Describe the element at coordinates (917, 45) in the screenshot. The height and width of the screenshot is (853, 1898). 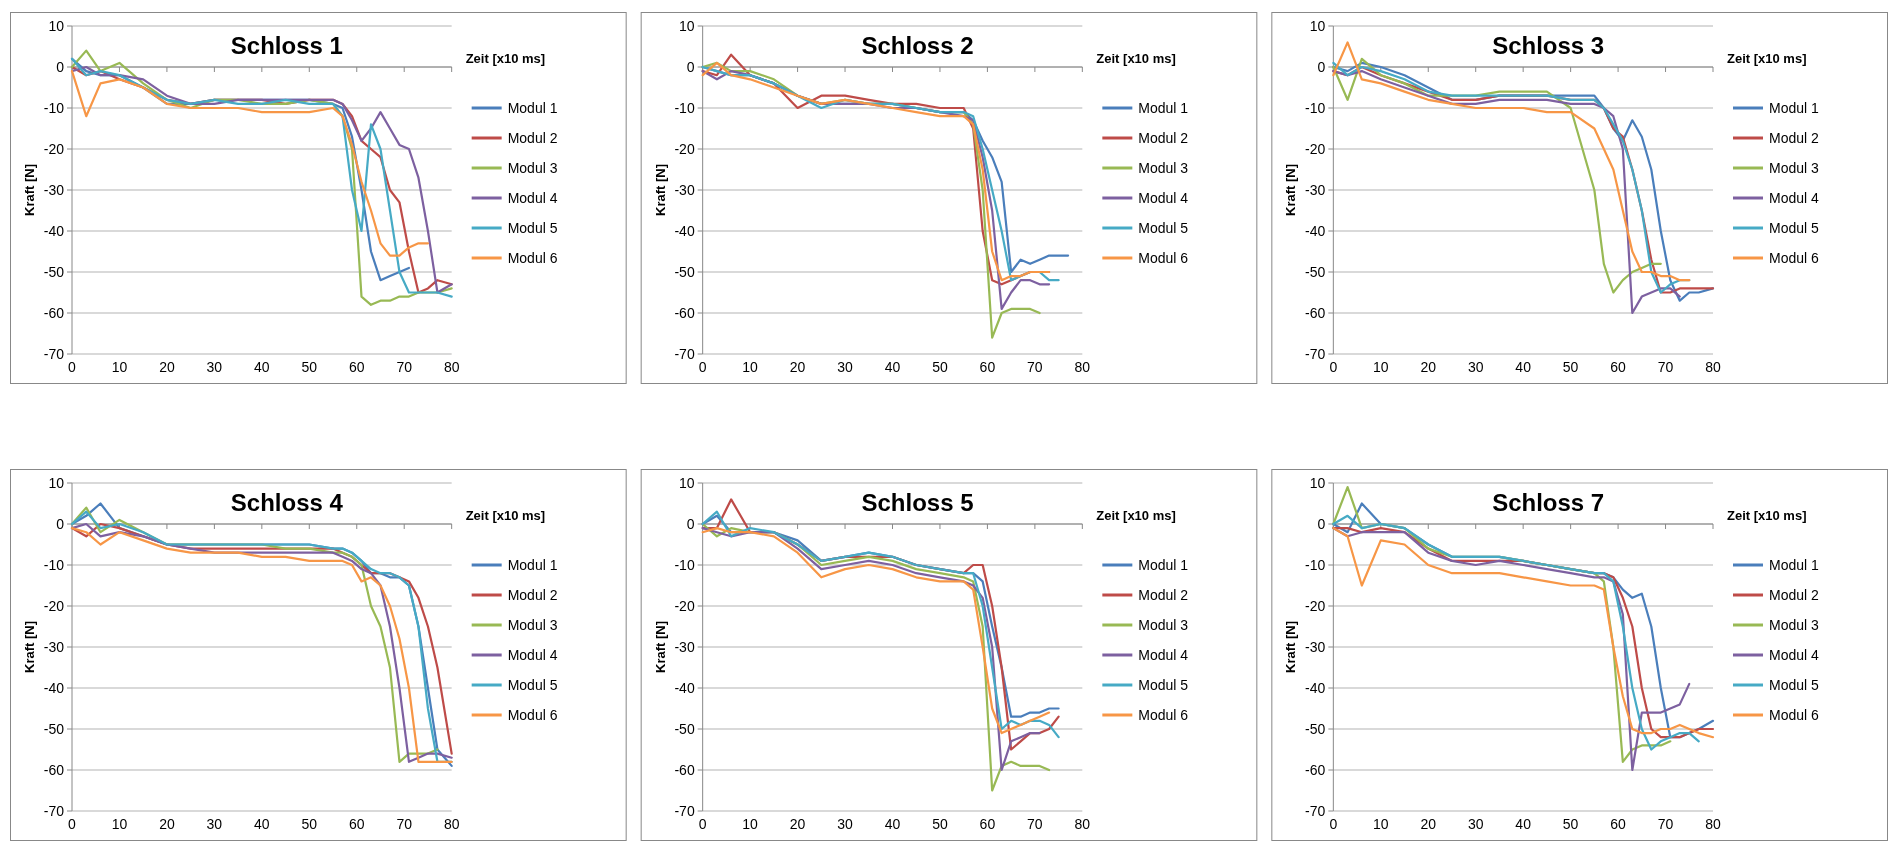
I see `chart-title: Schloss 2` at that location.